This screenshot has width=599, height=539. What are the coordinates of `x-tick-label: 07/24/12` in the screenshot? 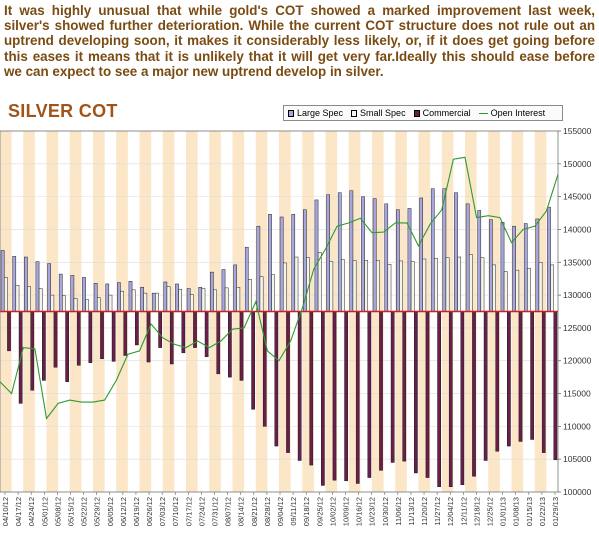 It's located at (201, 511).